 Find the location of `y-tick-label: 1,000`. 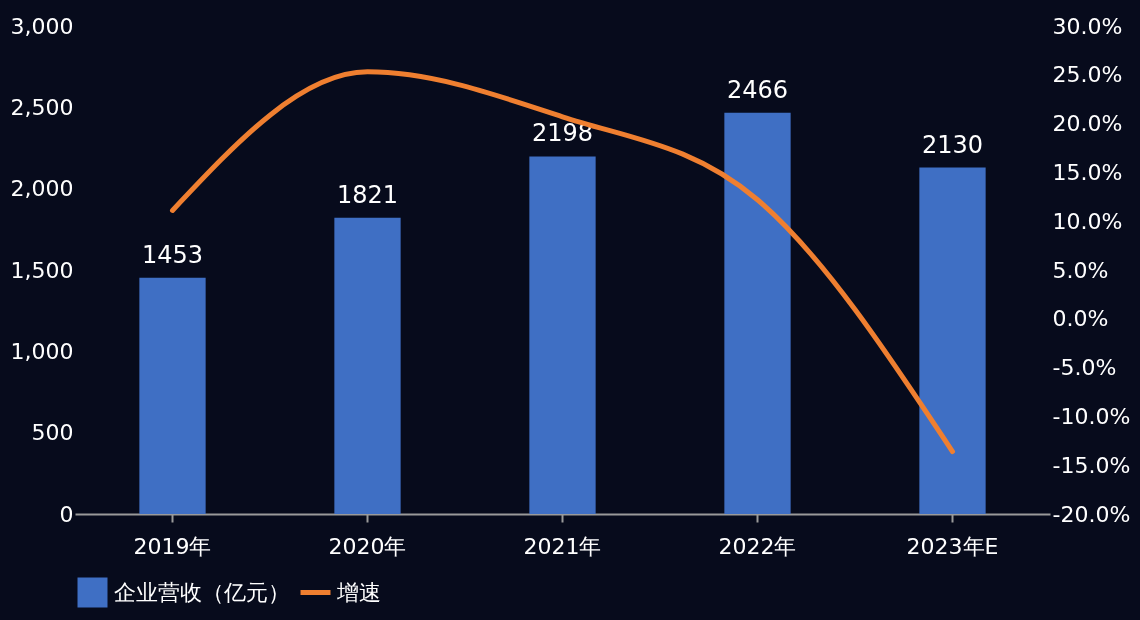

y-tick-label: 1,000 is located at coordinates (42, 351).